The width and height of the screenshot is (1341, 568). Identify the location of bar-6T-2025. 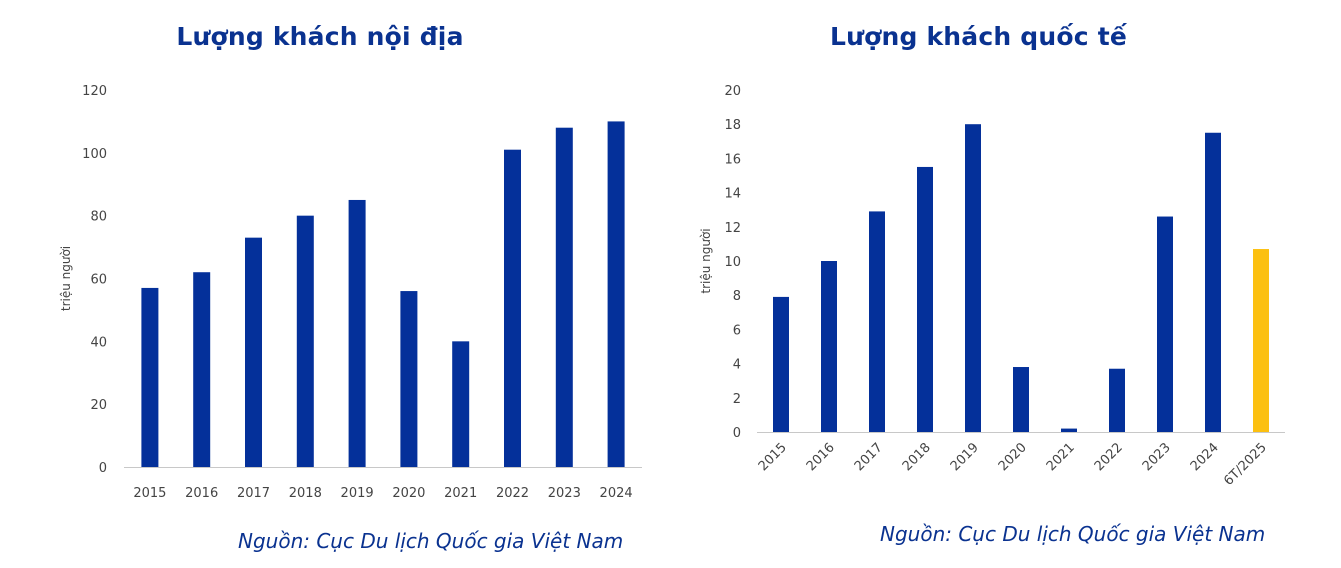
(1261, 340).